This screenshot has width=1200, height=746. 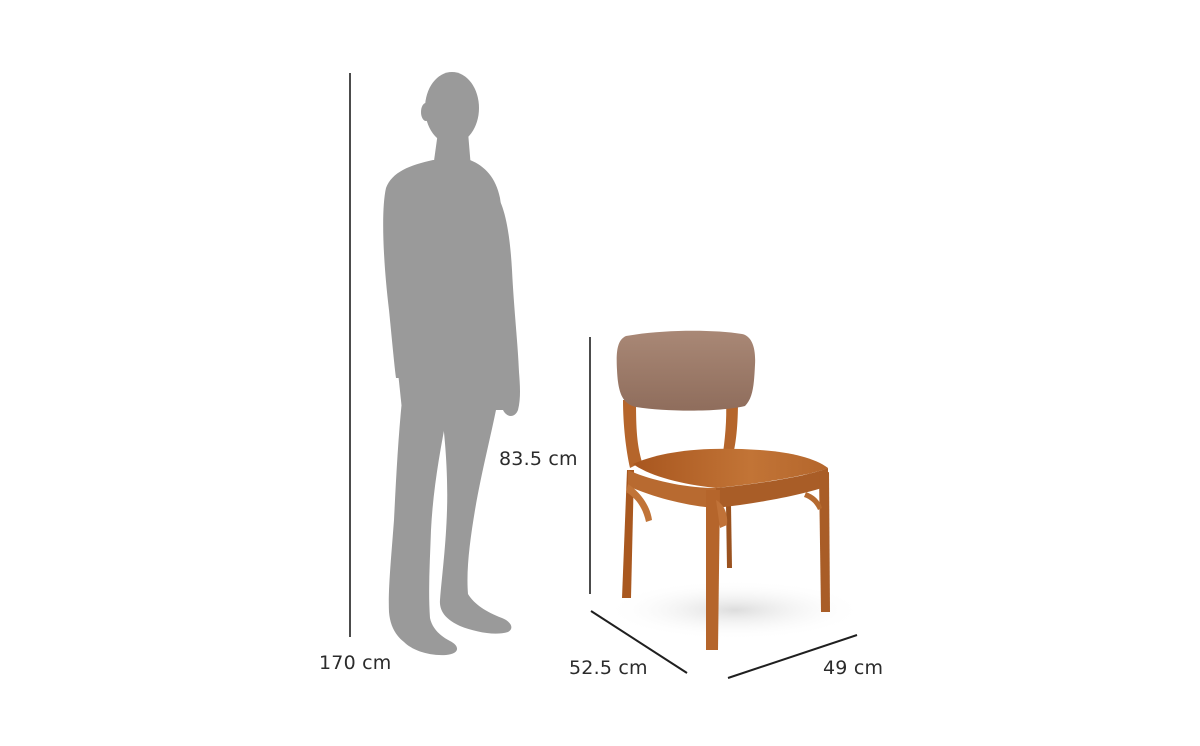 What do you see at coordinates (355, 663) in the screenshot?
I see `person-height-label: 170 cm` at bounding box center [355, 663].